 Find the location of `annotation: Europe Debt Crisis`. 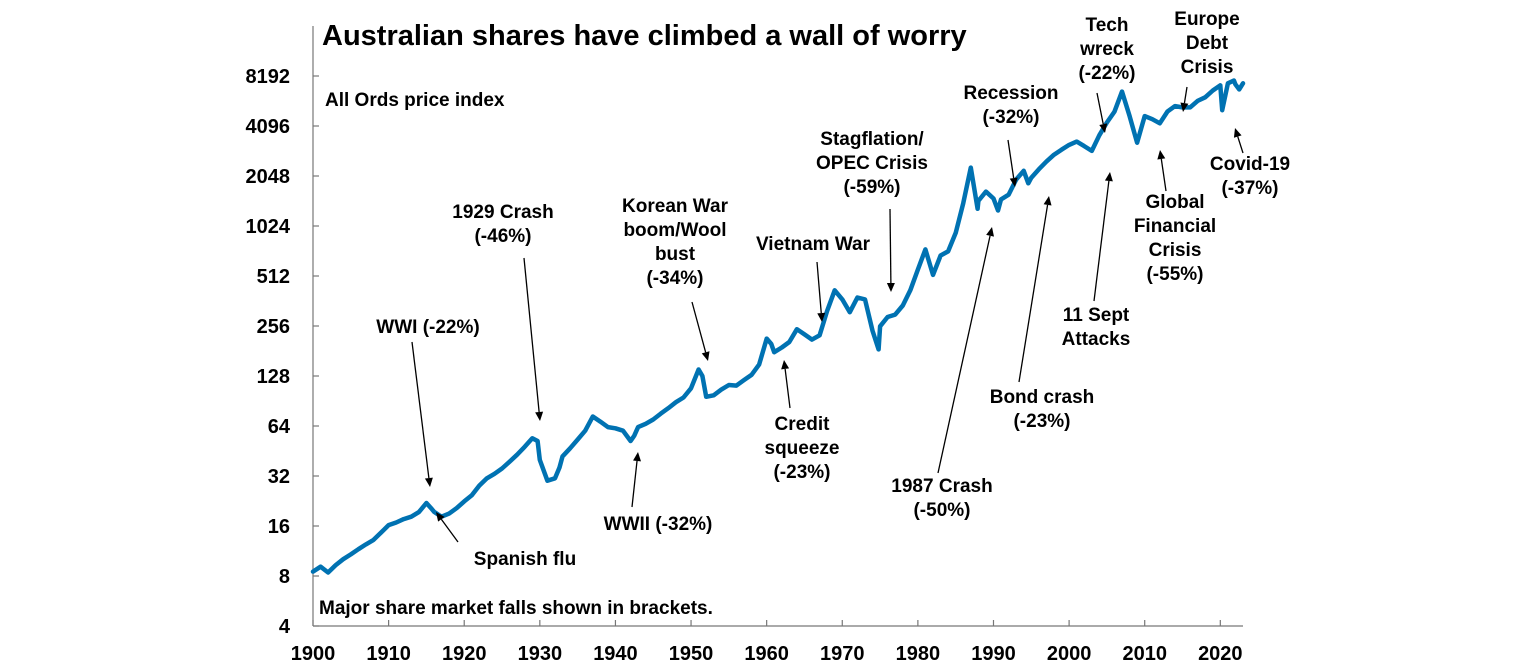

annotation: Europe Debt Crisis is located at coordinates (1207, 60).